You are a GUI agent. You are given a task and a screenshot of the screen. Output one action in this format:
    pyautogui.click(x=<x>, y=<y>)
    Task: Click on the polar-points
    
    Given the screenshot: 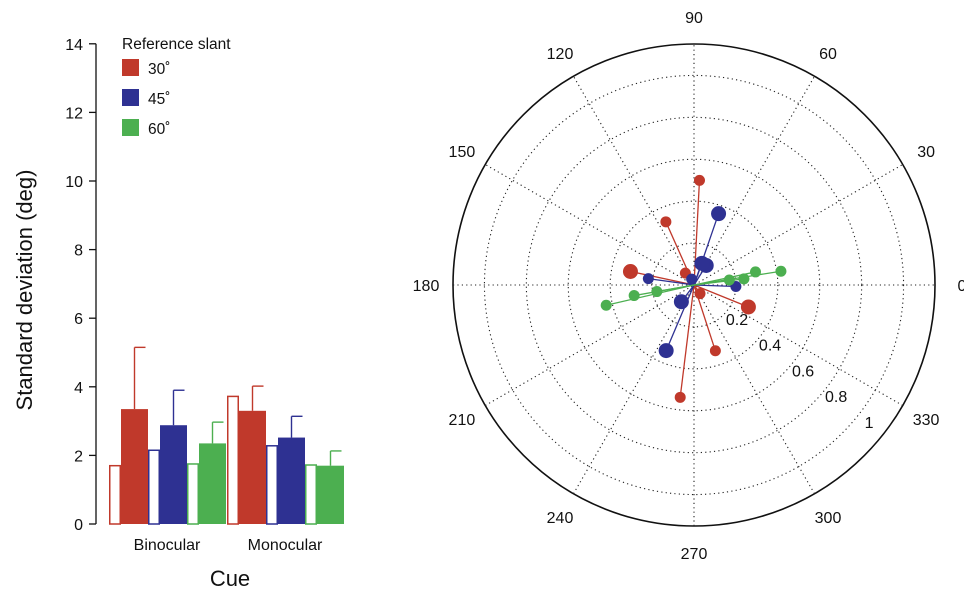 What is the action you would take?
    pyautogui.click(x=693, y=288)
    